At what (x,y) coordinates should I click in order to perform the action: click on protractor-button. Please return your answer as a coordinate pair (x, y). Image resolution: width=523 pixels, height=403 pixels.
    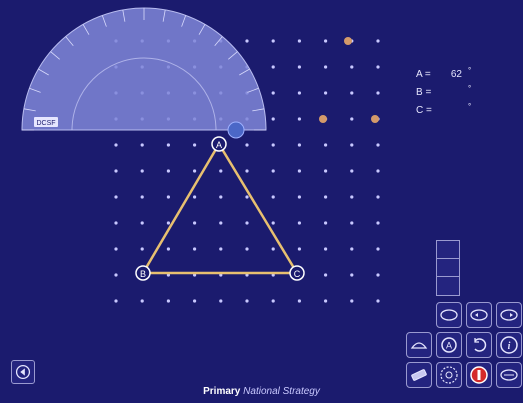
    Looking at the image, I should click on (449, 375).